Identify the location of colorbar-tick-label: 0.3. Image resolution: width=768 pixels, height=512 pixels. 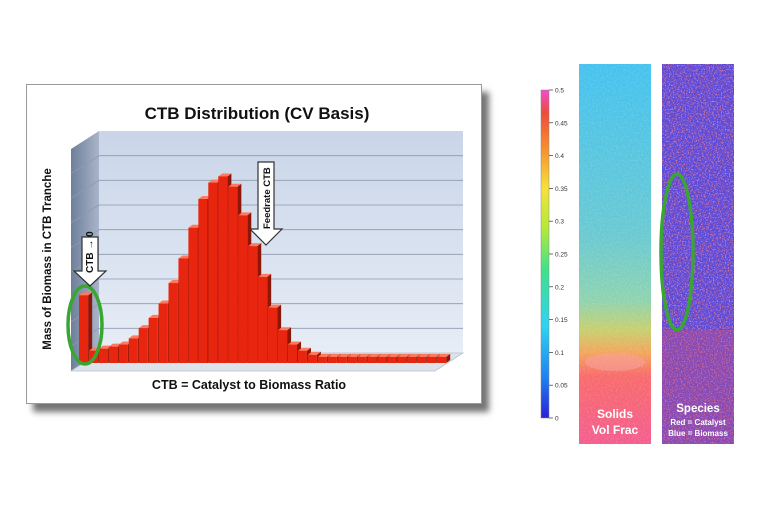
(559, 222).